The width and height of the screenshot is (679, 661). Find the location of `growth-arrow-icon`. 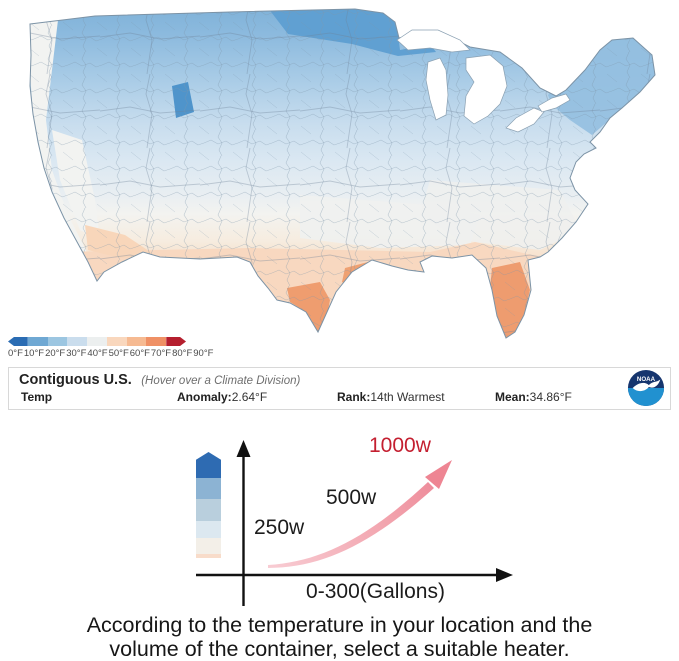

growth-arrow-icon is located at coordinates (360, 514).